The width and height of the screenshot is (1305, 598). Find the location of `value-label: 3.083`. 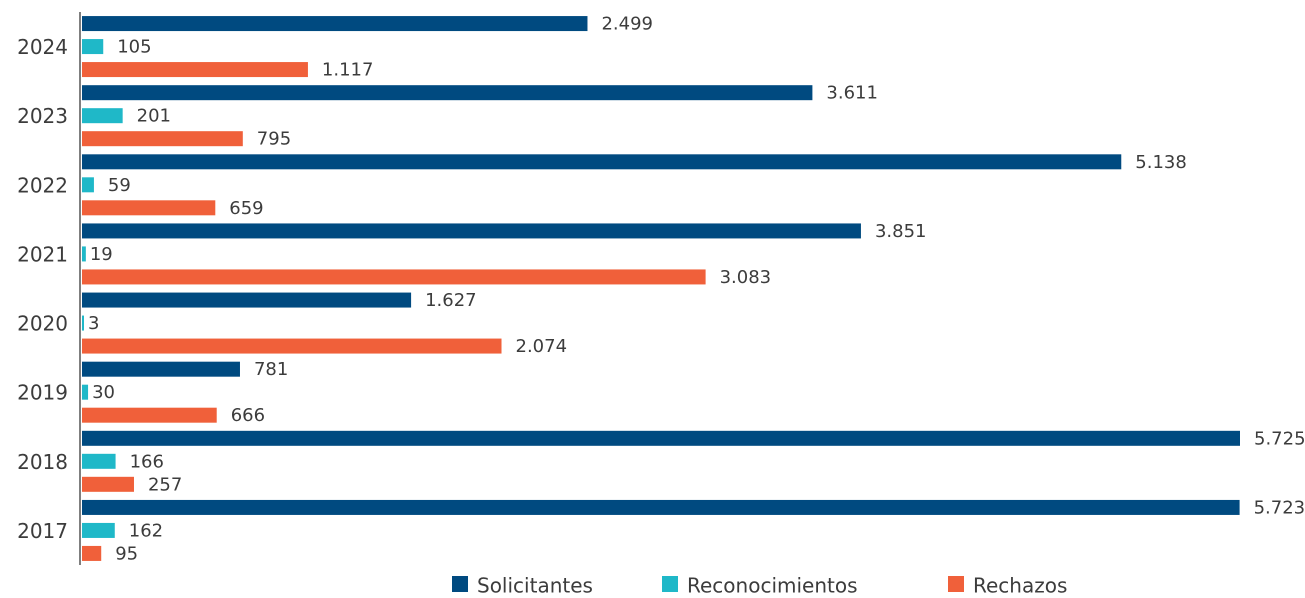

value-label: 3.083 is located at coordinates (746, 277).